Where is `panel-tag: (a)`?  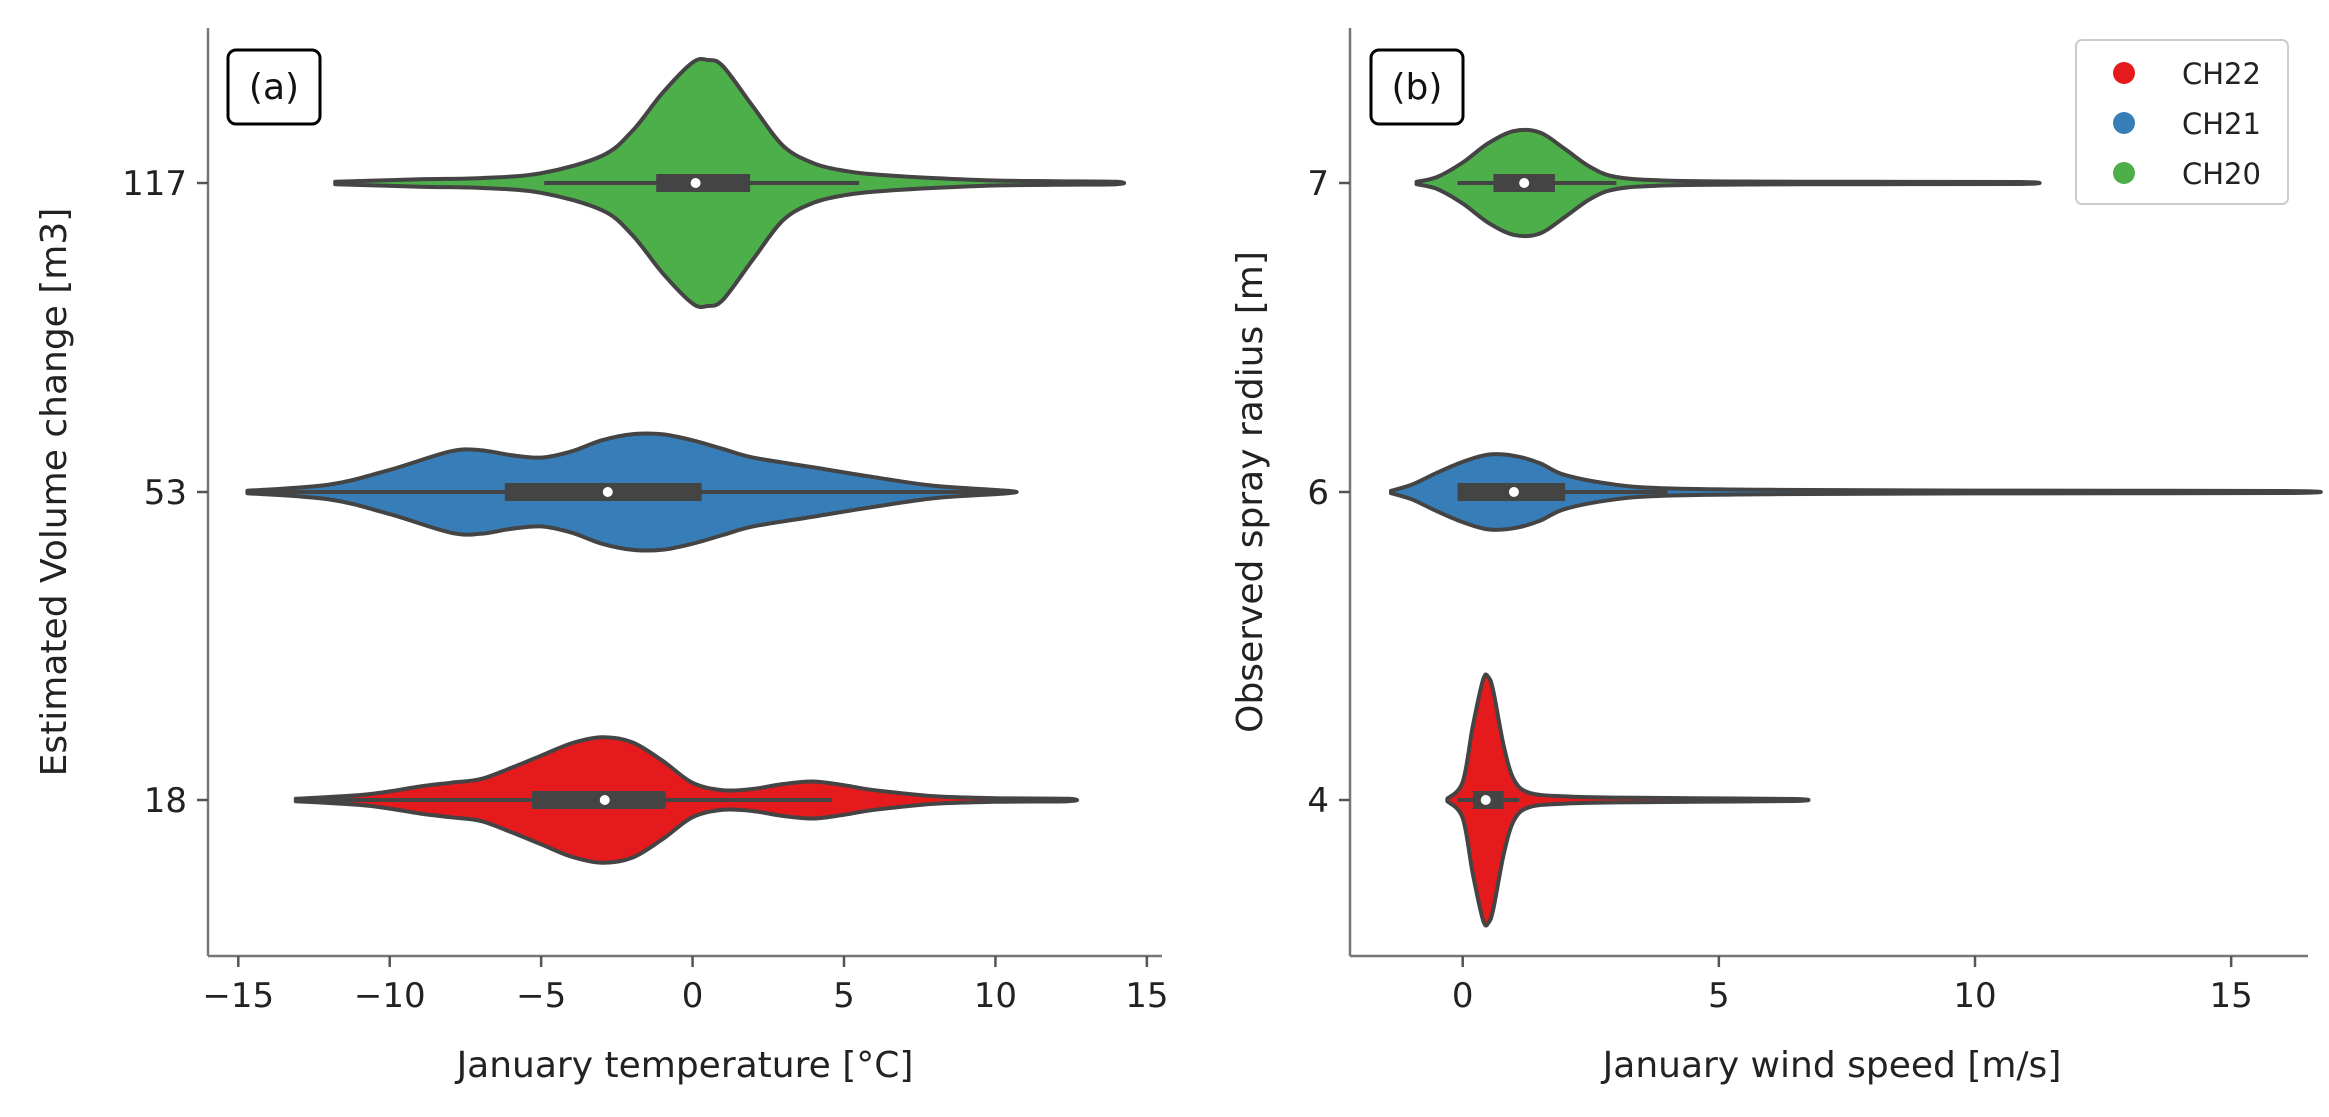 panel-tag: (a) is located at coordinates (274, 87).